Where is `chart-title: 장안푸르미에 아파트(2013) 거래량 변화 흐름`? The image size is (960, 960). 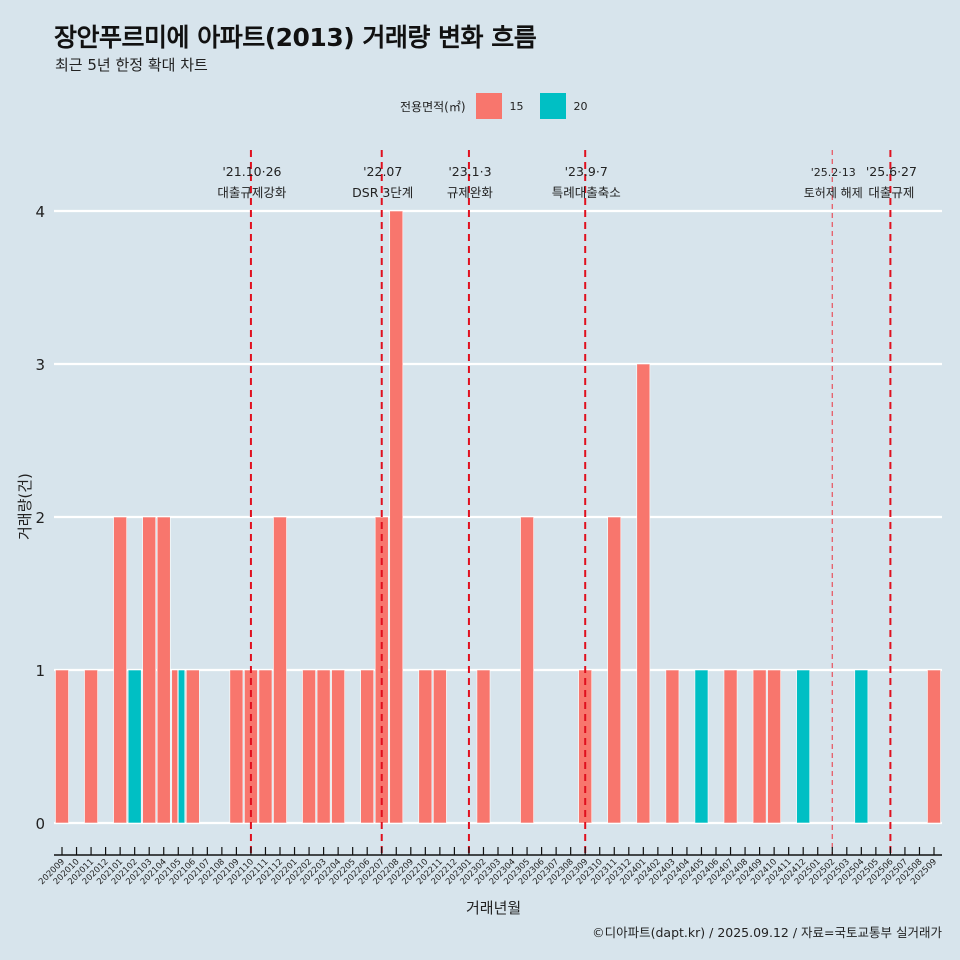 chart-title: 장안푸르미에 아파트(2013) 거래량 변화 흐름 is located at coordinates (295, 37).